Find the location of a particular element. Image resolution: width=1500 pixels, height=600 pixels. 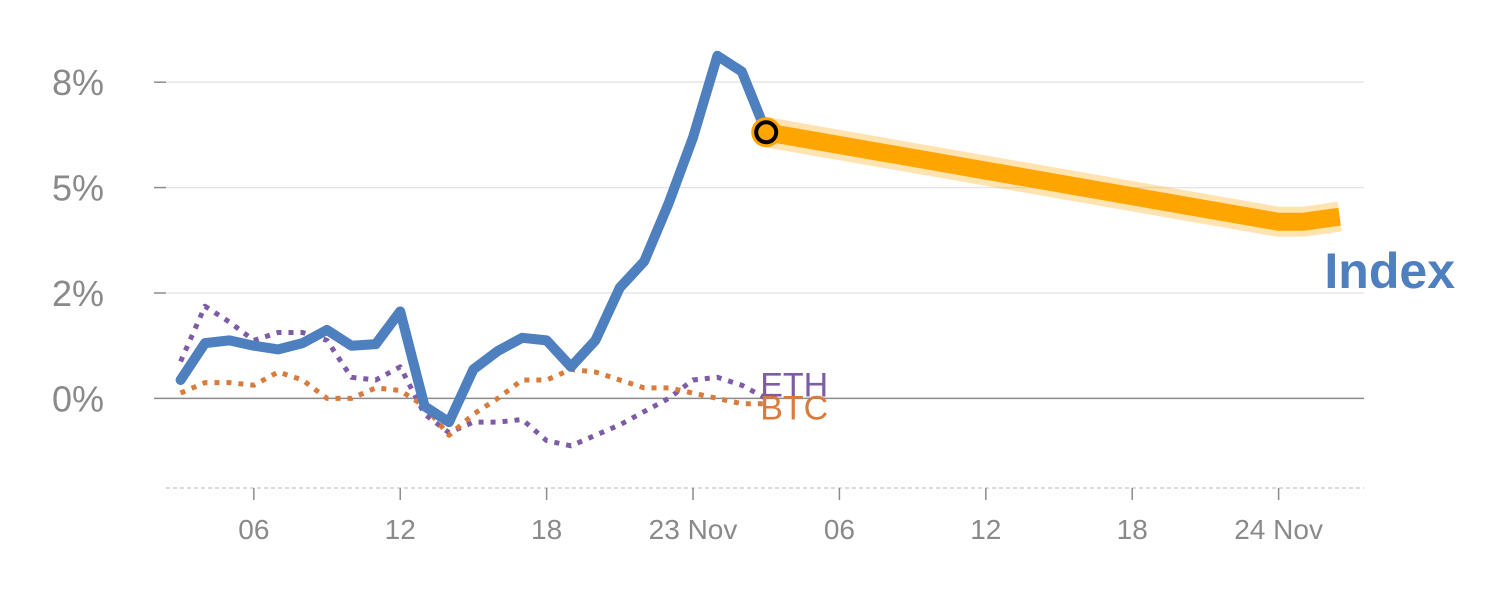

series-label-eth: ETH is located at coordinates (794, 385).